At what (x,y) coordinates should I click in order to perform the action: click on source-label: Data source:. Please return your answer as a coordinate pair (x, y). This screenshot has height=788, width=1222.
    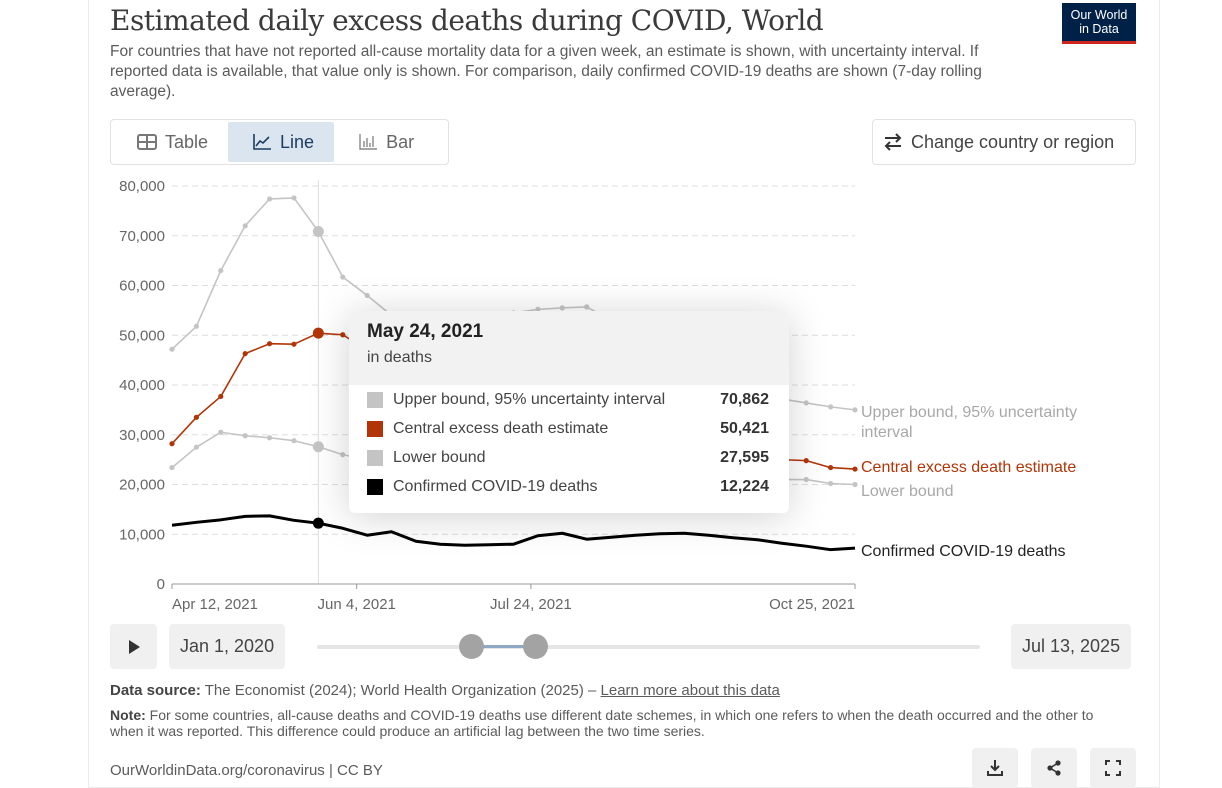
    Looking at the image, I should click on (155, 690).